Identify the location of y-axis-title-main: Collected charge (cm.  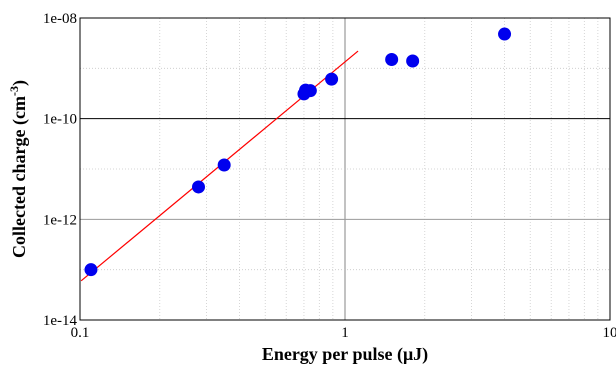
(19, 177).